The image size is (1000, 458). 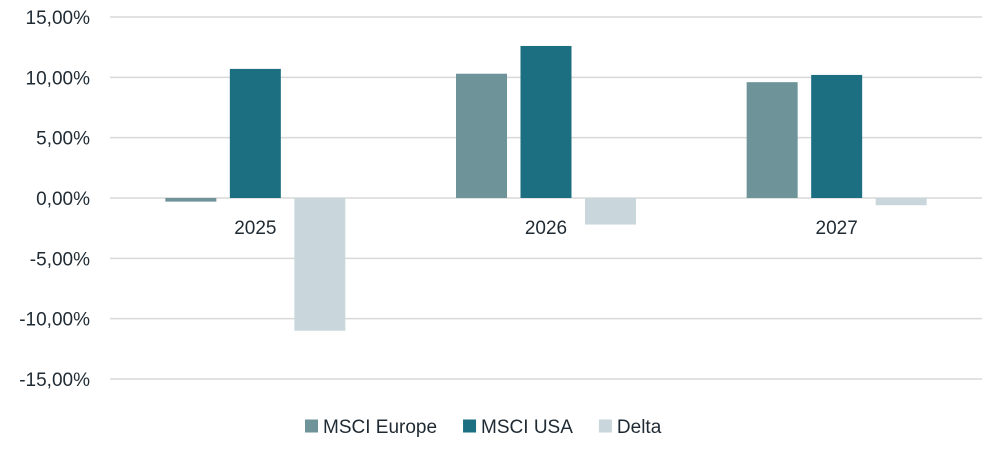 I want to click on bar-msci-usa-2027, so click(x=837, y=136).